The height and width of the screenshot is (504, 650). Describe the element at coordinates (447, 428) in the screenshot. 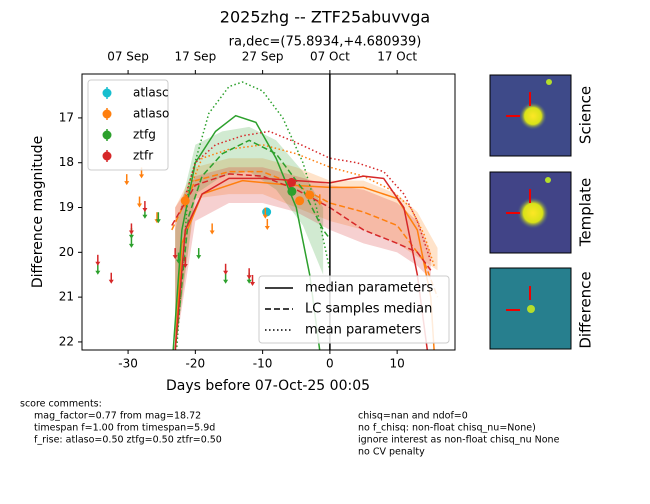

I see `comment-line: no f_chisq: non-float chisq_nu=None)` at that location.